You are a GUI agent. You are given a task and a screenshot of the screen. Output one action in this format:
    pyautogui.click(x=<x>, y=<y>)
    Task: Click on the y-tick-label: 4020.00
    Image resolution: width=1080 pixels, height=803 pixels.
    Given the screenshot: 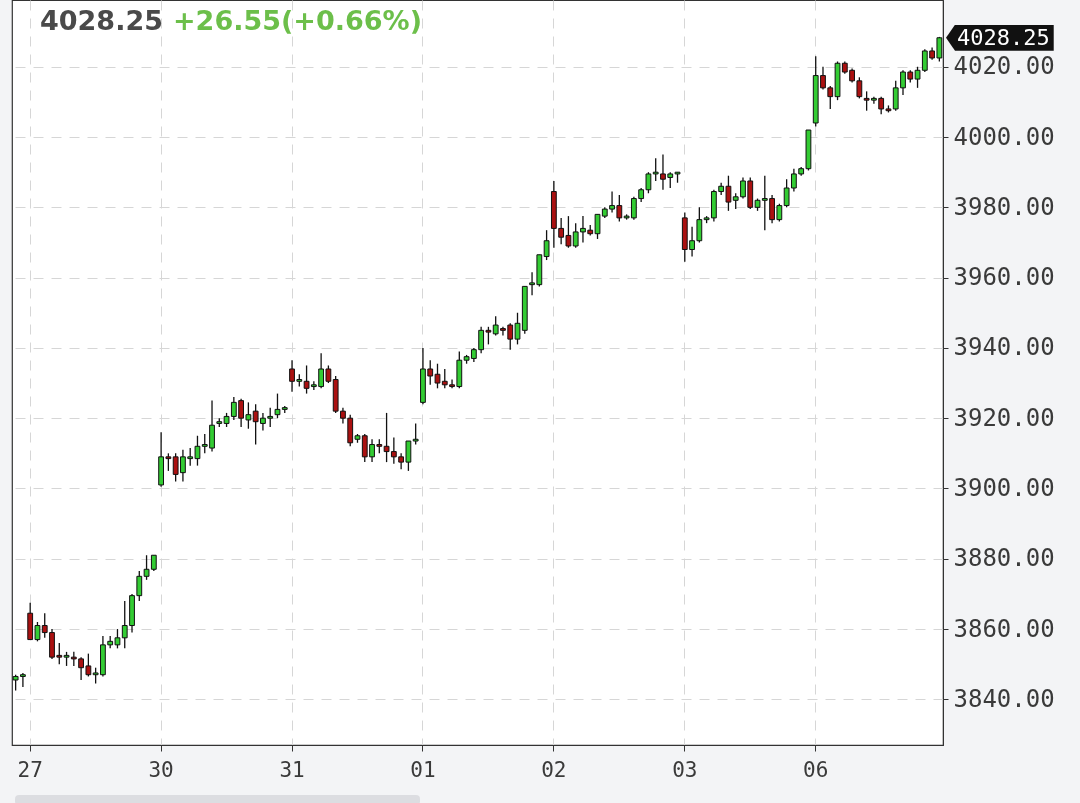 What is the action you would take?
    pyautogui.click(x=1004, y=66)
    